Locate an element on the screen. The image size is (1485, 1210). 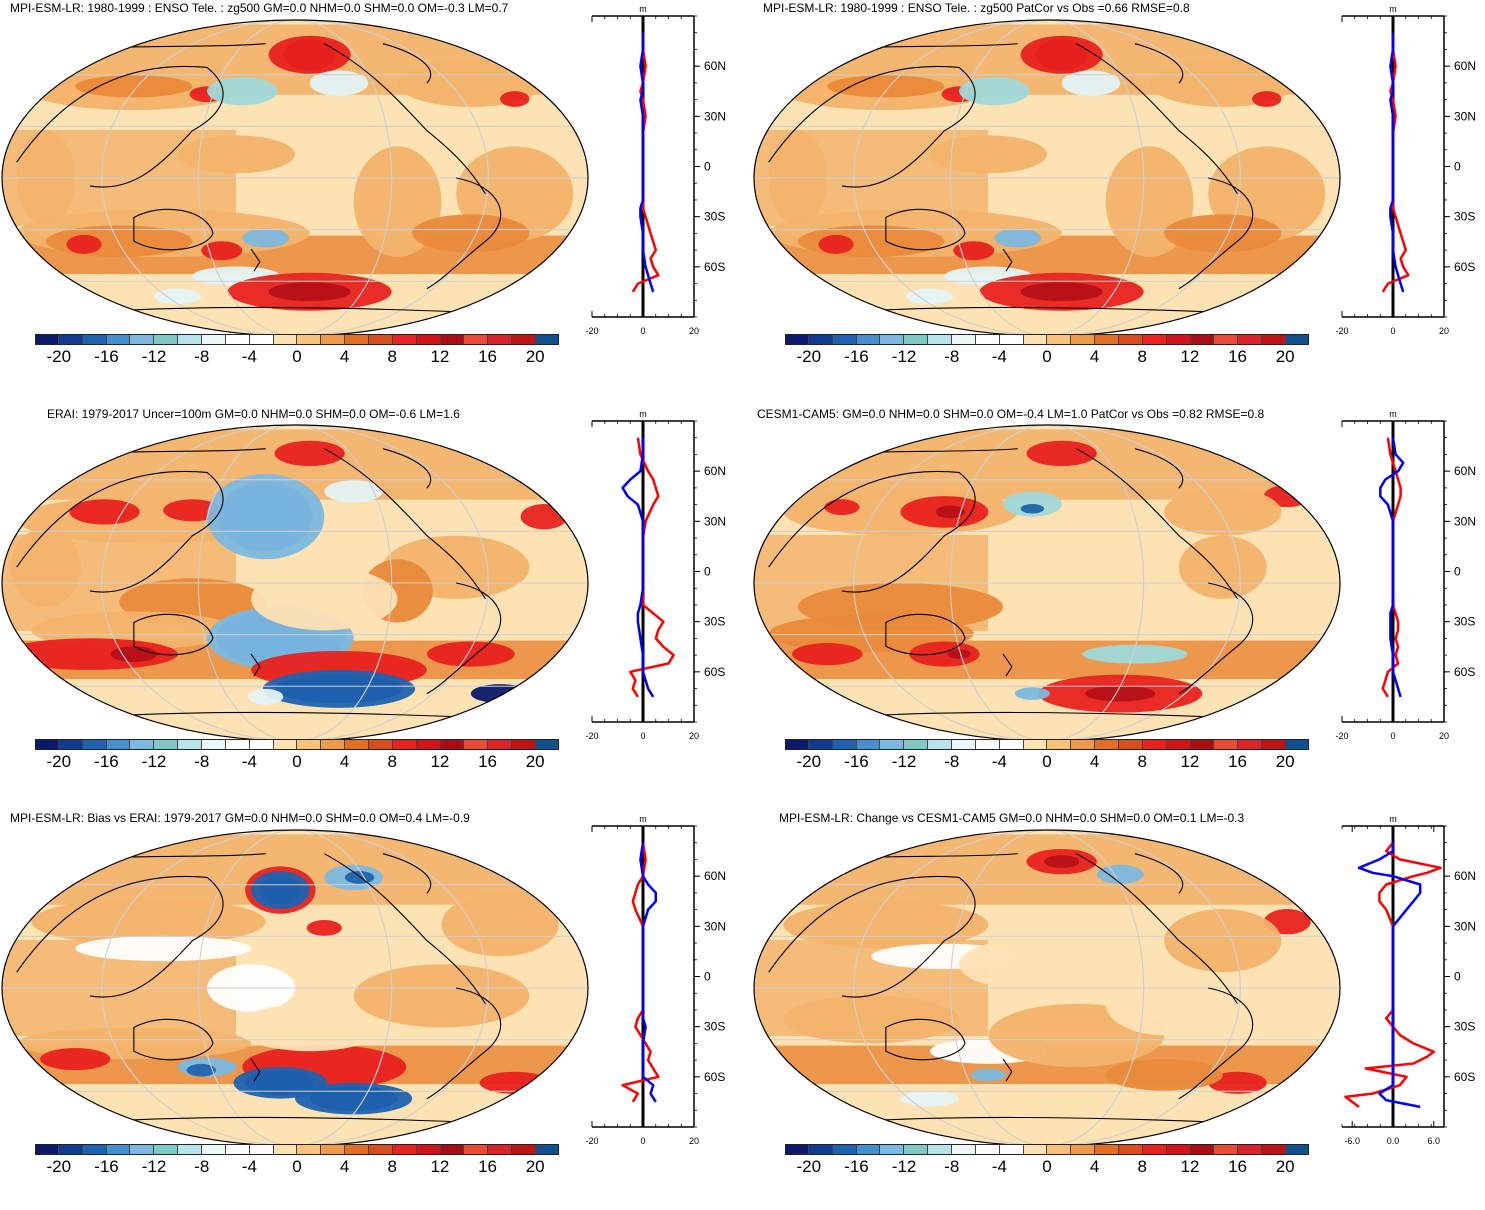
graticule is located at coordinates (295, 988).